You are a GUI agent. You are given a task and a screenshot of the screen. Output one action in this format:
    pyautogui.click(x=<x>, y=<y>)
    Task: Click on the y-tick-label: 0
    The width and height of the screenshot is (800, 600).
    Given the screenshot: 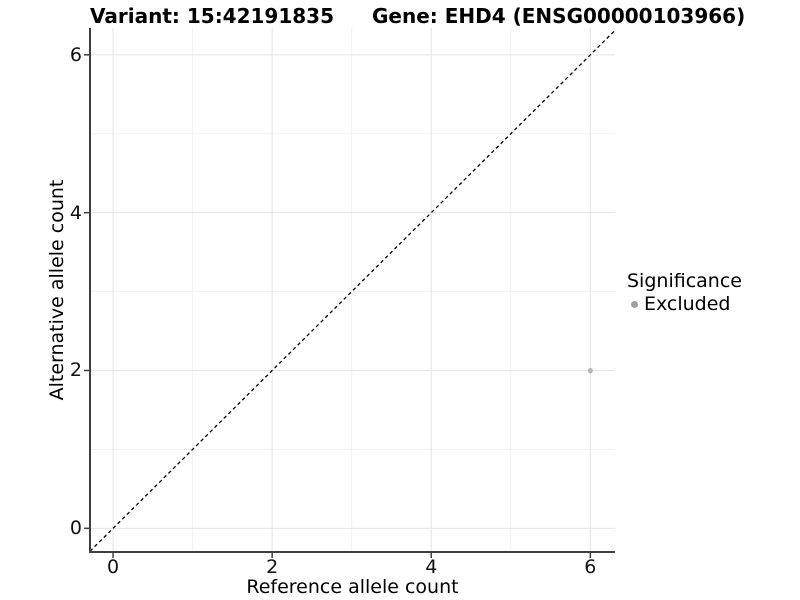 What is the action you would take?
    pyautogui.click(x=75, y=528)
    